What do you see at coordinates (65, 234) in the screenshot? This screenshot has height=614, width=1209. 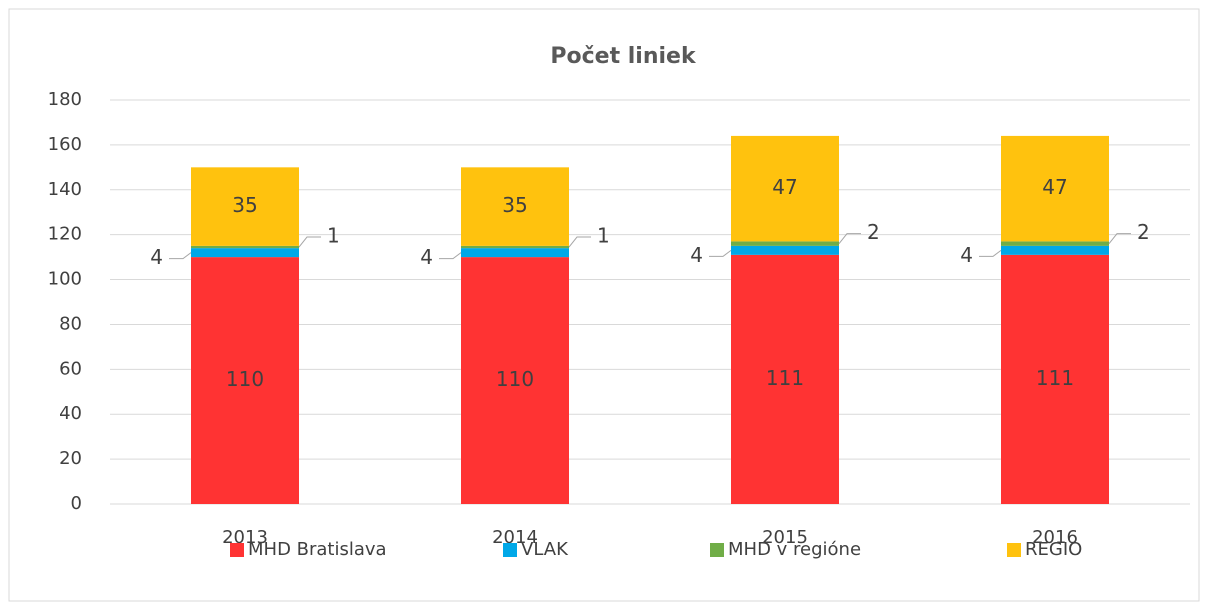 I see `y-tick-label: 120` at bounding box center [65, 234].